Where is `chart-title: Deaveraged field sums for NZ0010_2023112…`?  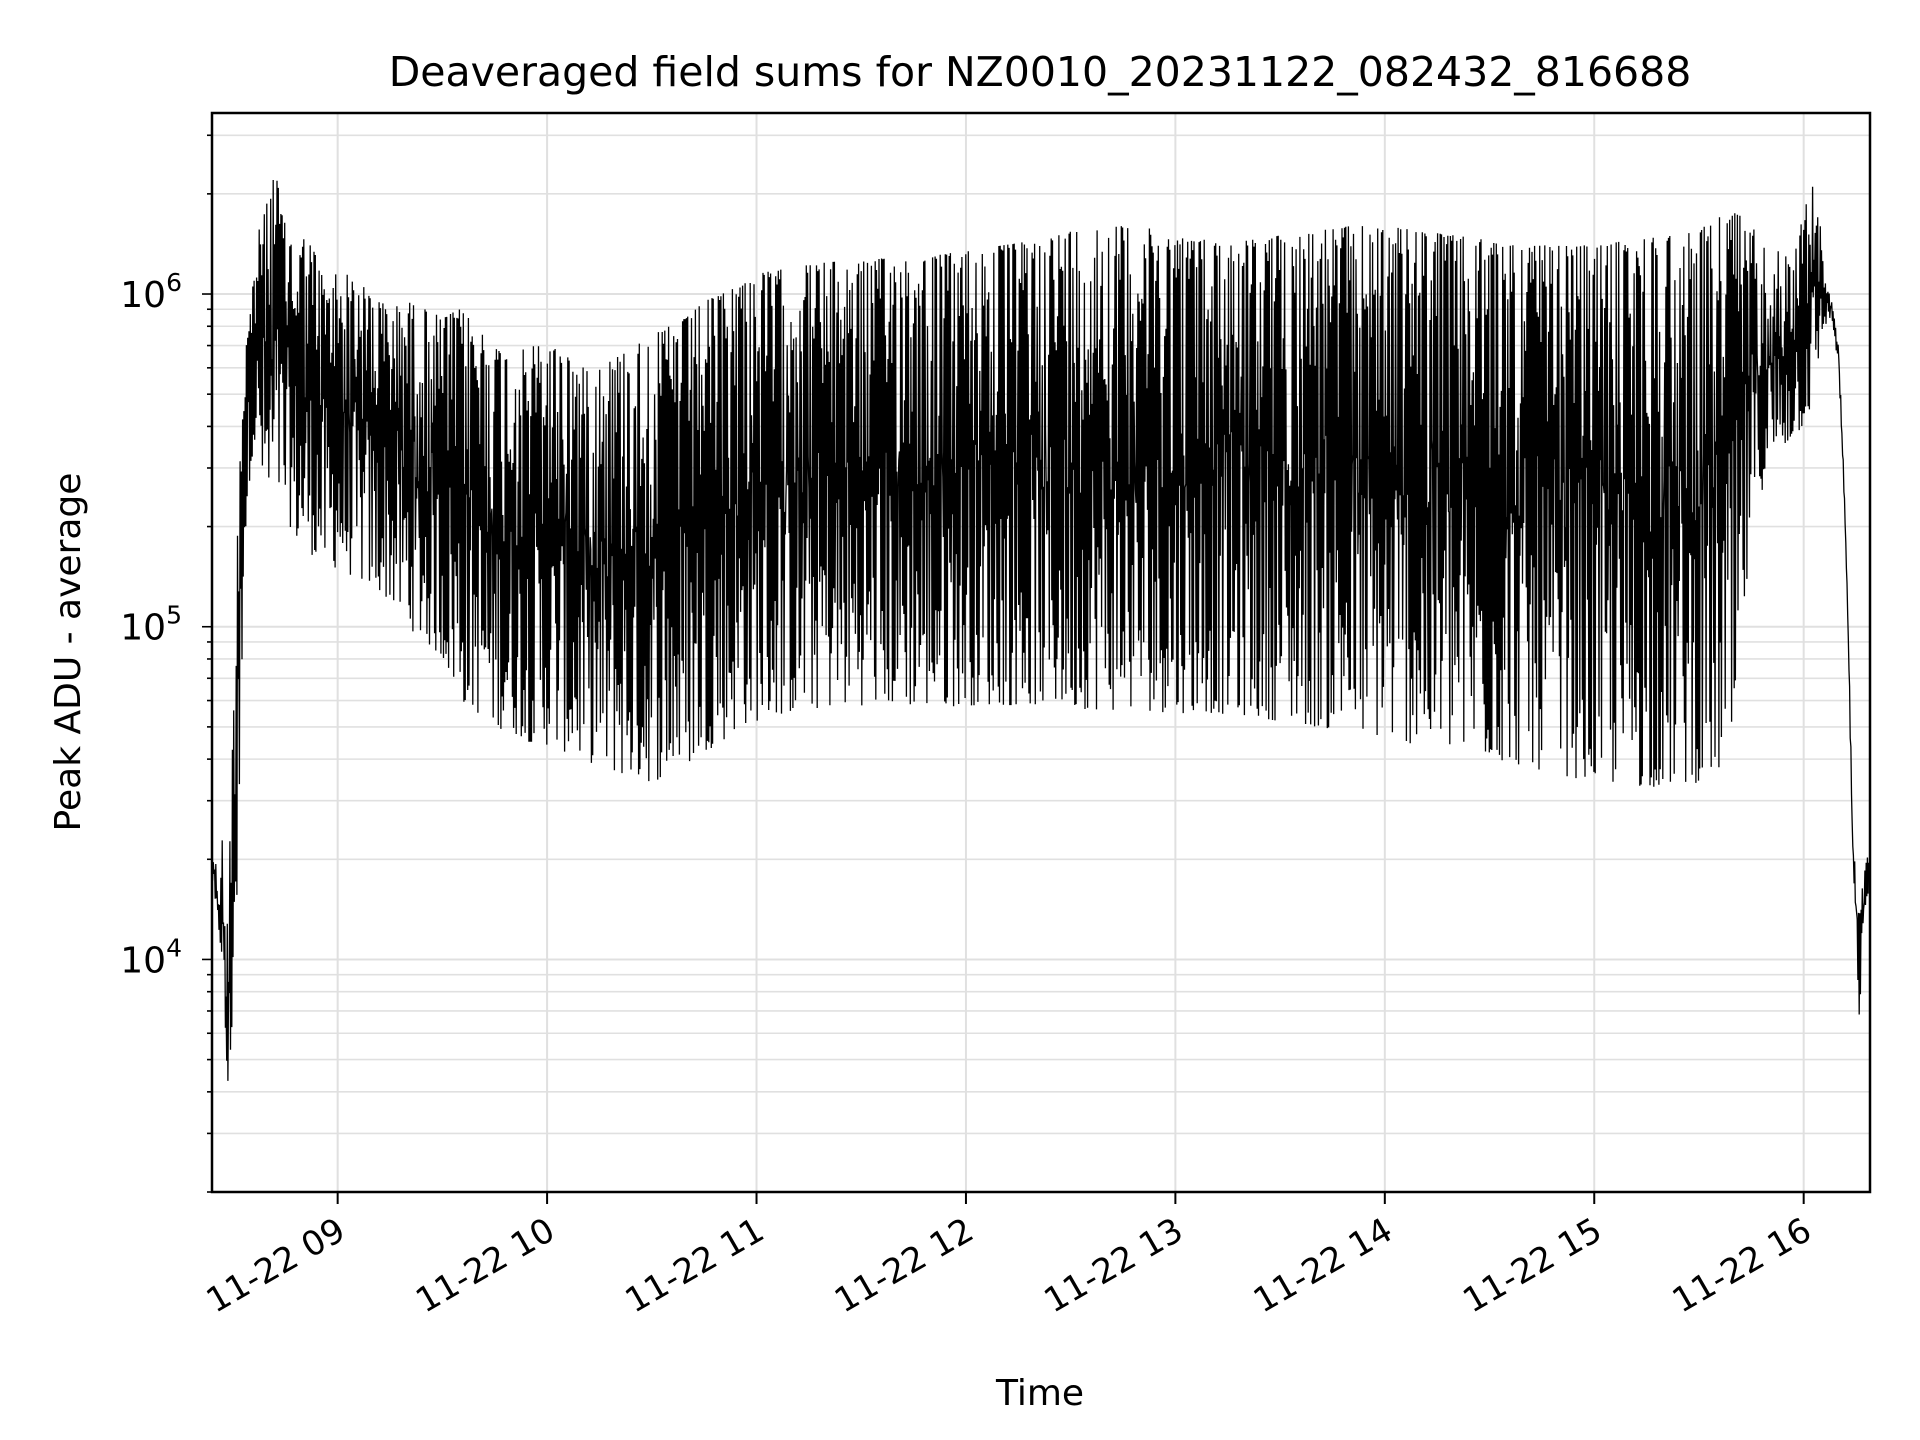 chart-title: Deaveraged field sums for NZ0010_2023112… is located at coordinates (1040, 72).